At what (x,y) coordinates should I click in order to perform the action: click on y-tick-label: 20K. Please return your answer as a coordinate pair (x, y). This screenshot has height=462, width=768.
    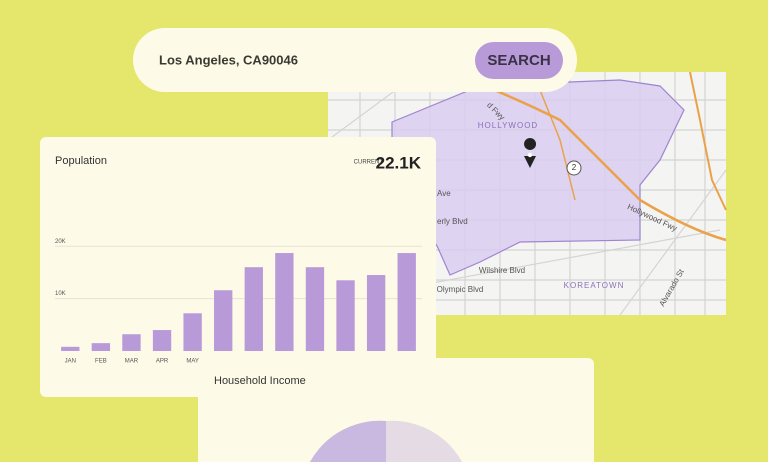
    Looking at the image, I should click on (60, 242).